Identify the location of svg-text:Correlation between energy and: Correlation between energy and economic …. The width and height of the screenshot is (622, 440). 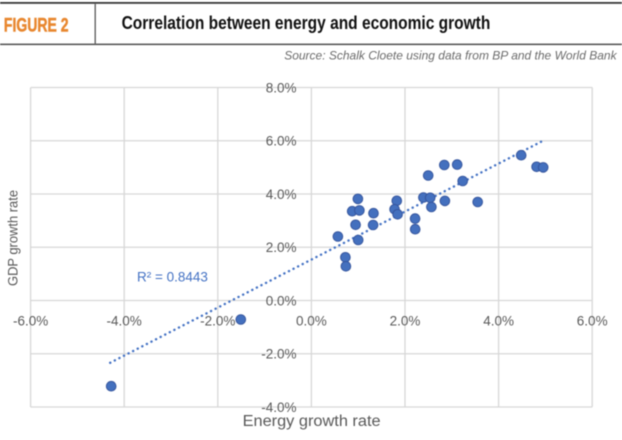
(306, 23).